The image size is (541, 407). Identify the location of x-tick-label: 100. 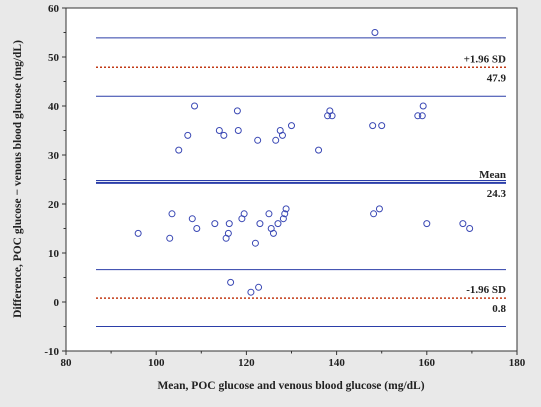
(156, 363).